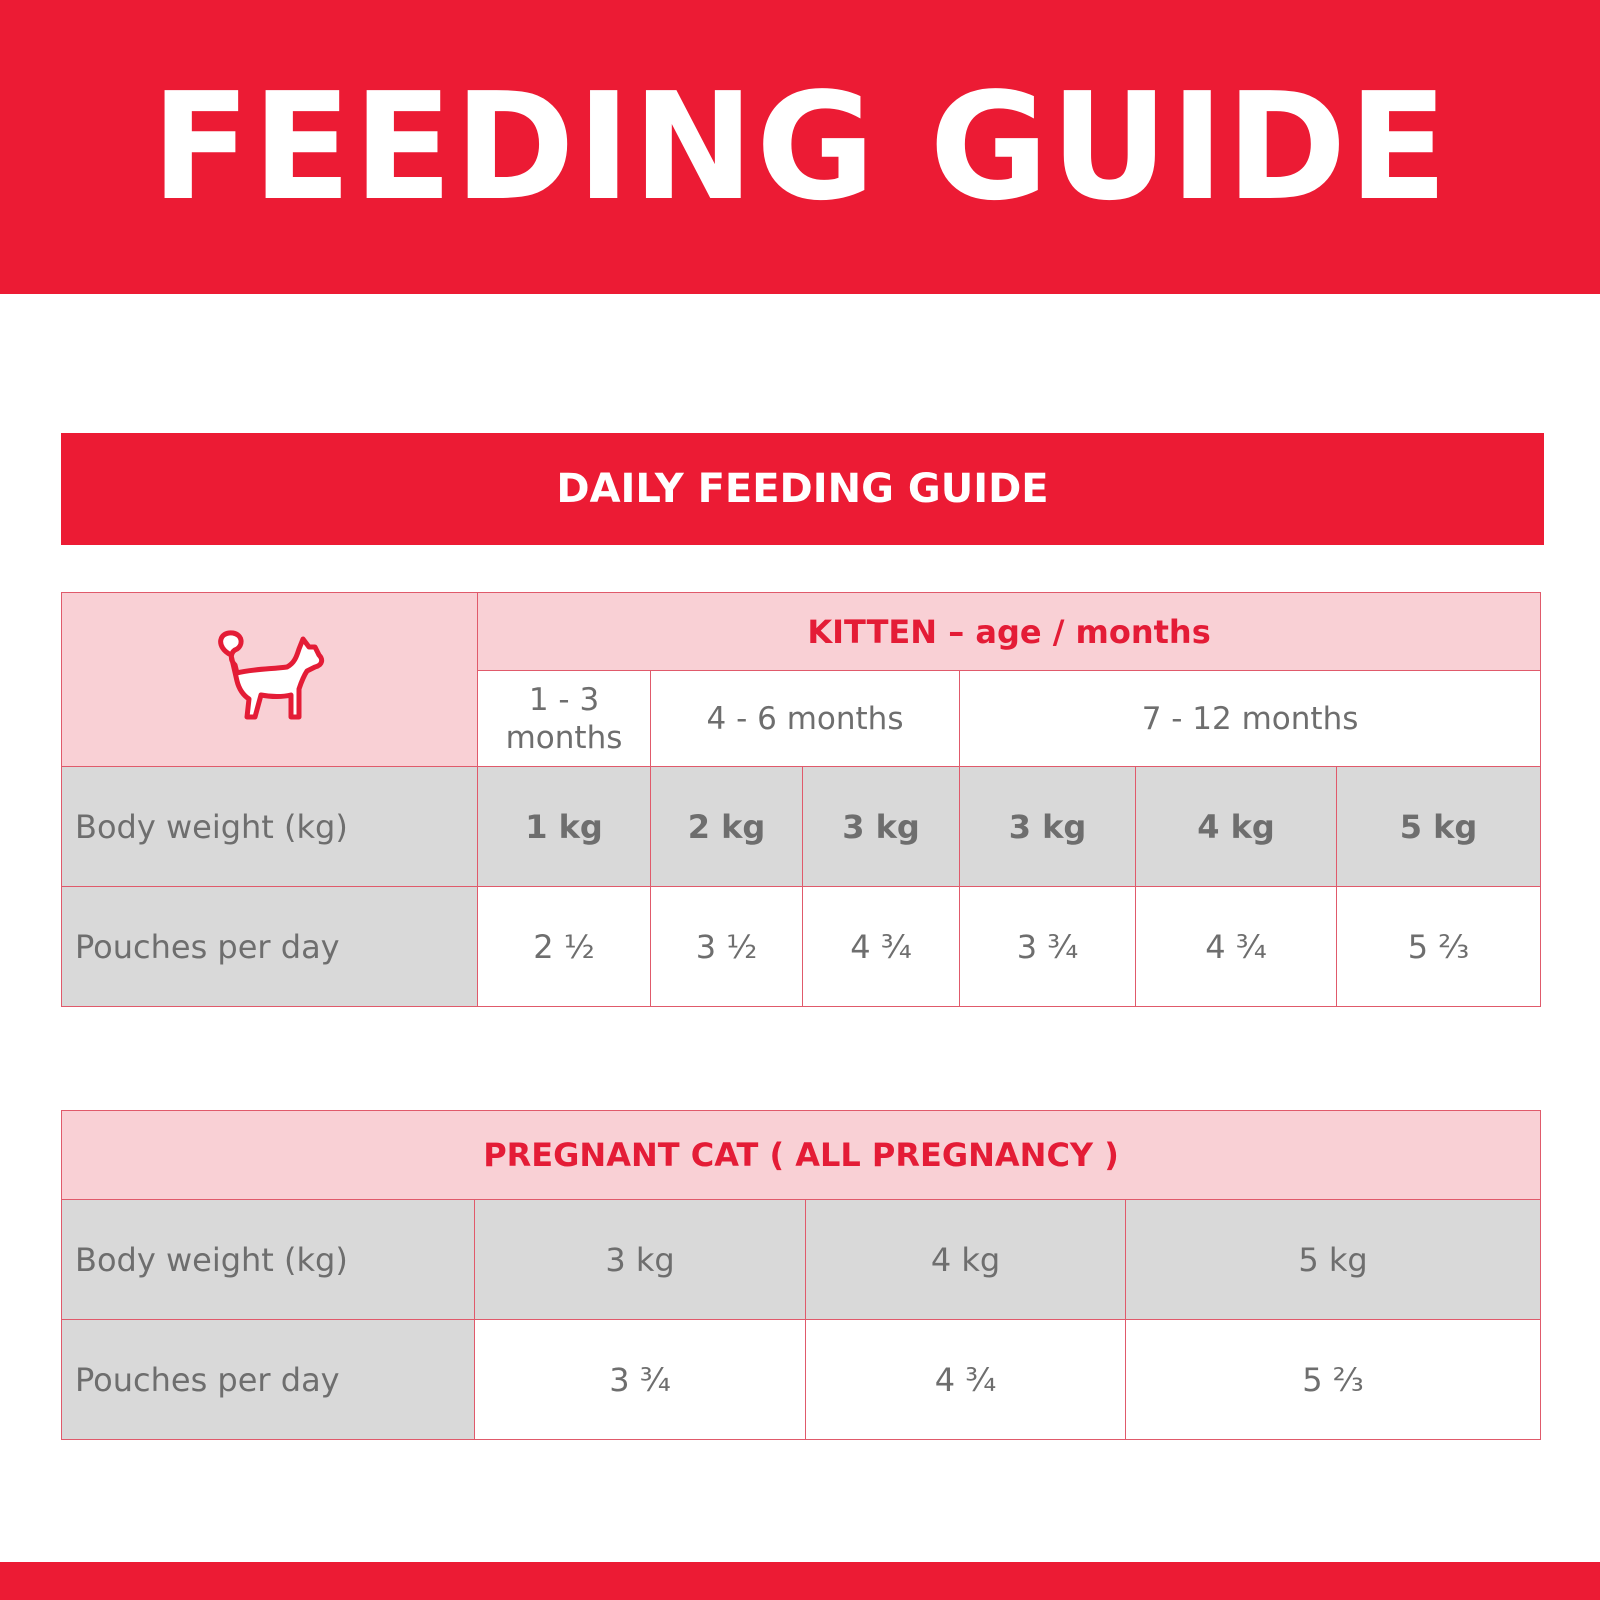 The width and height of the screenshot is (1600, 1600). What do you see at coordinates (801, 1155) in the screenshot?
I see `pregnant-heading: PREGNANT CAT ( ALL PREGNANCY )` at bounding box center [801, 1155].